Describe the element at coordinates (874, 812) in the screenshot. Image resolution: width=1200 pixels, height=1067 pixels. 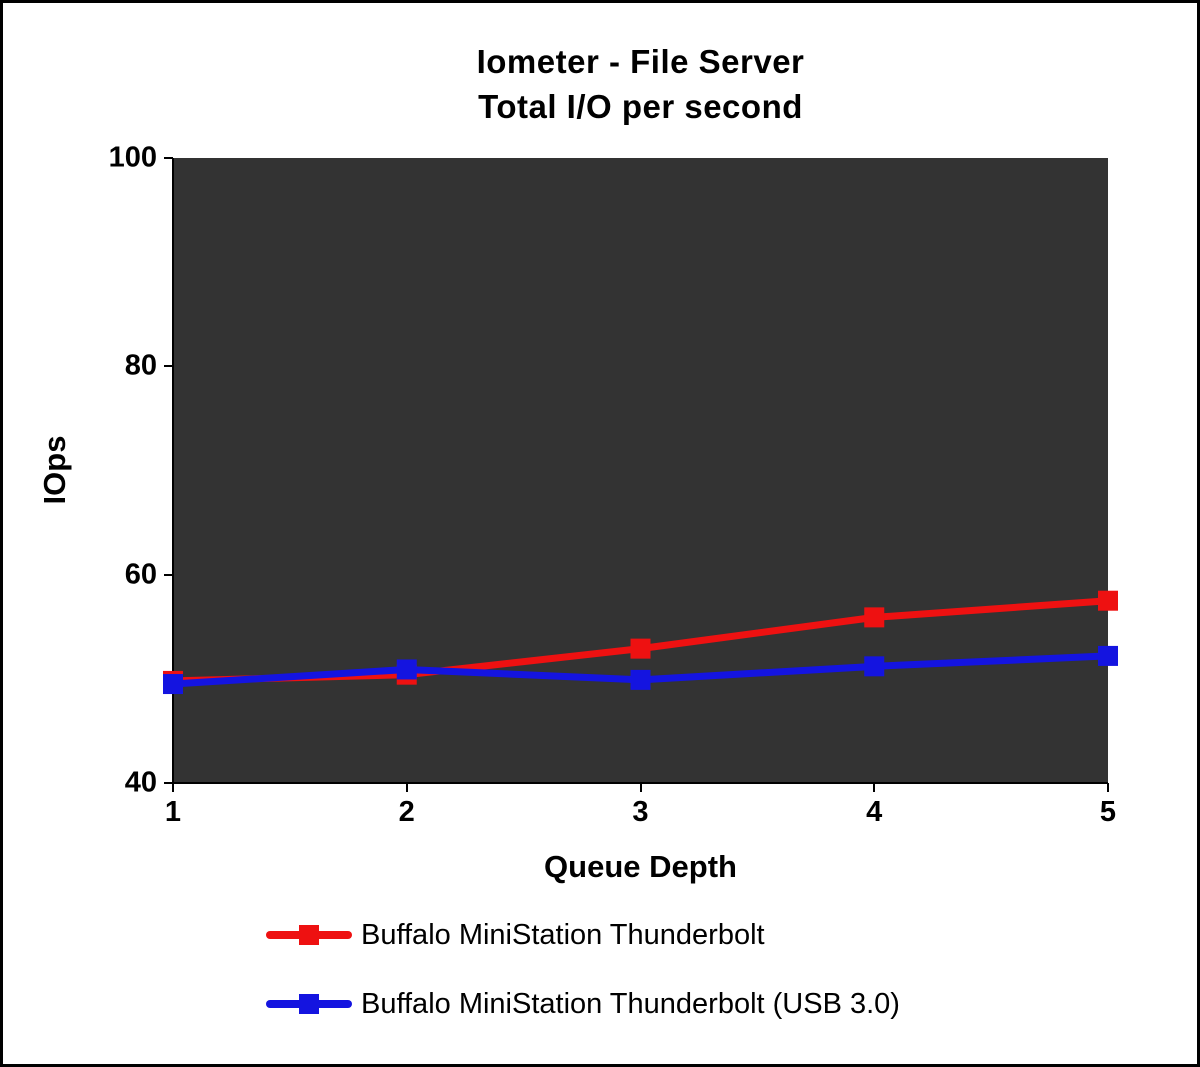
I see `x-tick-label: 4` at that location.